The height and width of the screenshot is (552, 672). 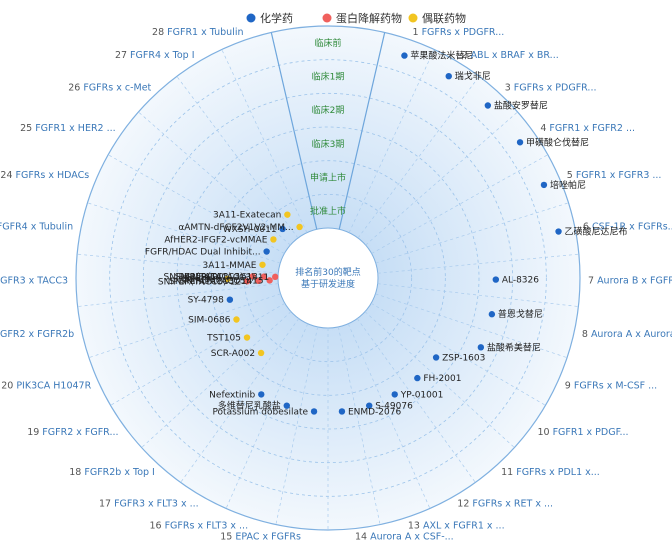 I want to click on target-number: 16, so click(x=156, y=525).